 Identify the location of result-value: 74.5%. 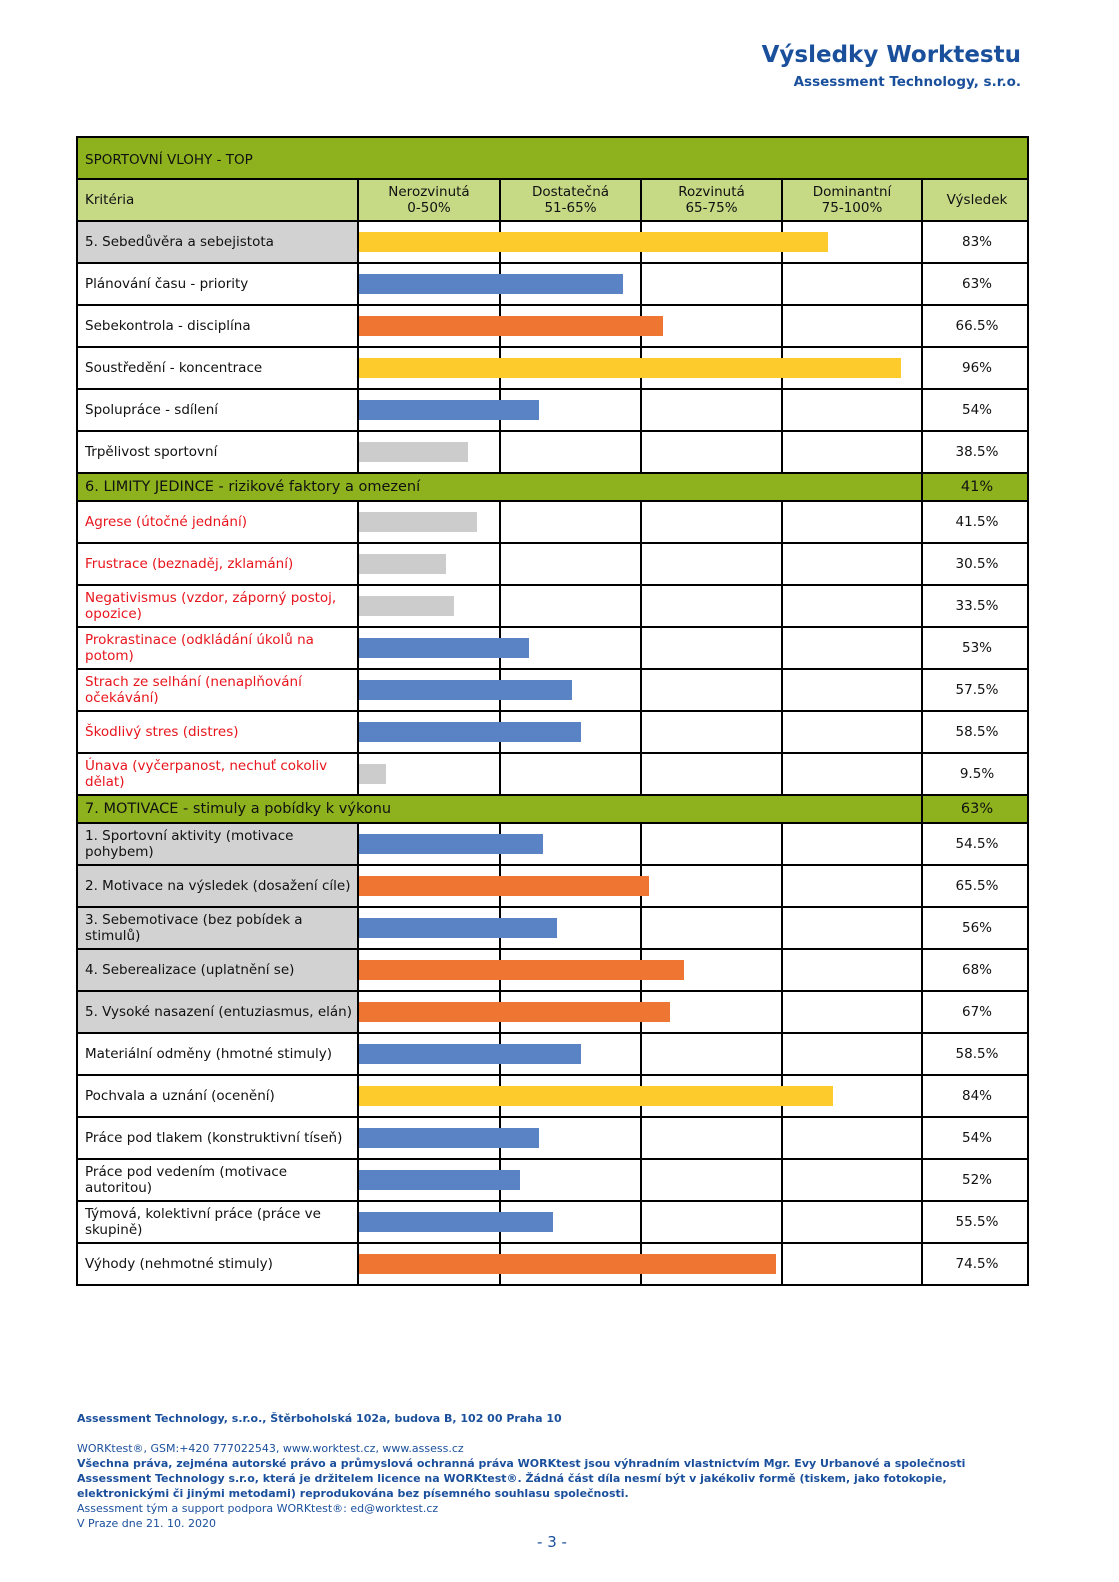
(977, 1264).